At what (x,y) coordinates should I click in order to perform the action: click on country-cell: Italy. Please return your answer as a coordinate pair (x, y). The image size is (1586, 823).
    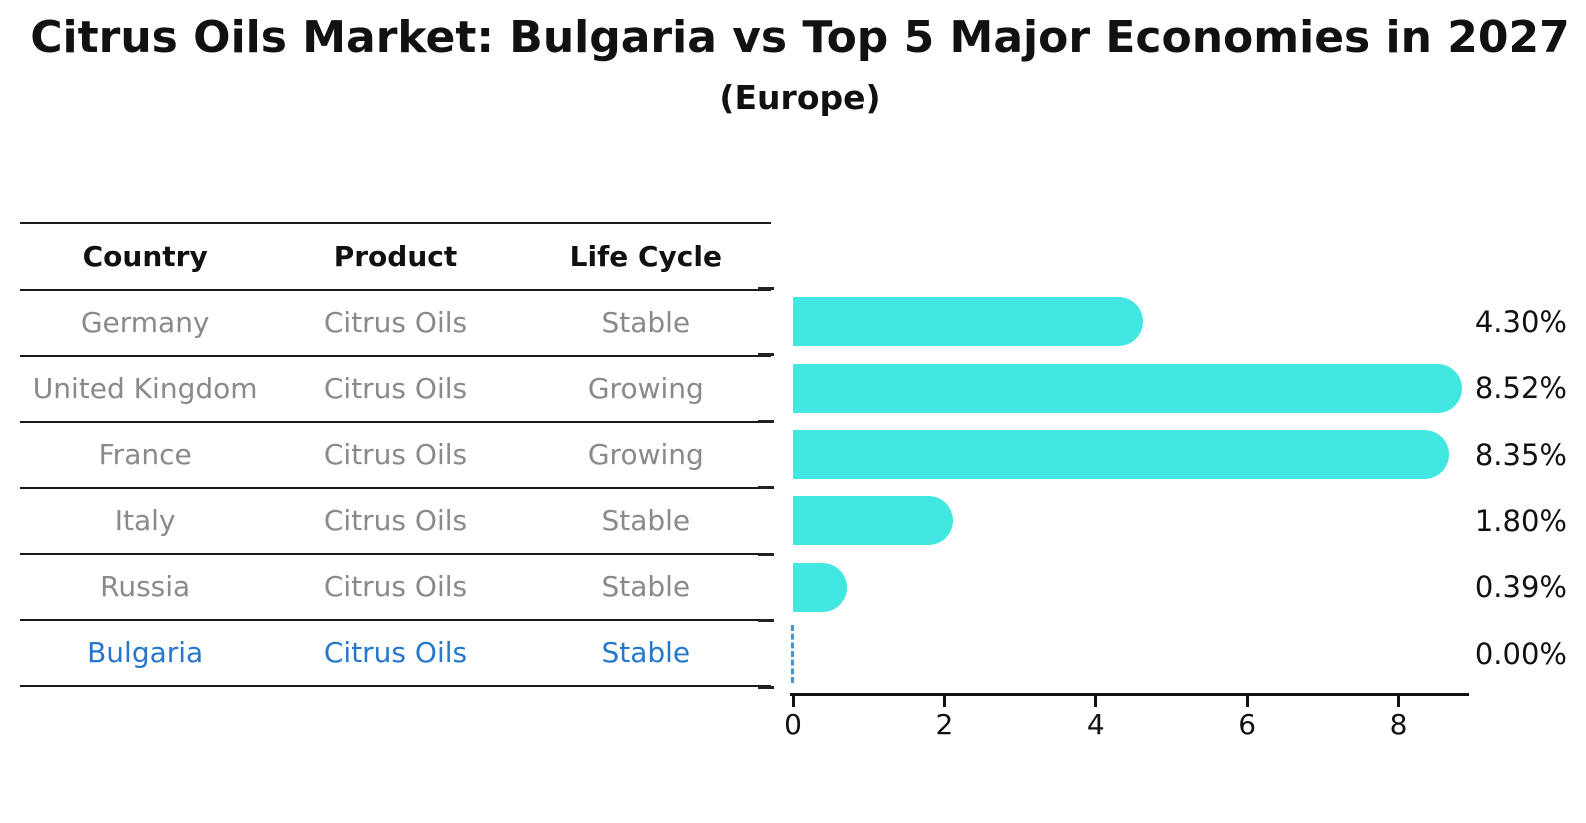
    Looking at the image, I should click on (145, 520).